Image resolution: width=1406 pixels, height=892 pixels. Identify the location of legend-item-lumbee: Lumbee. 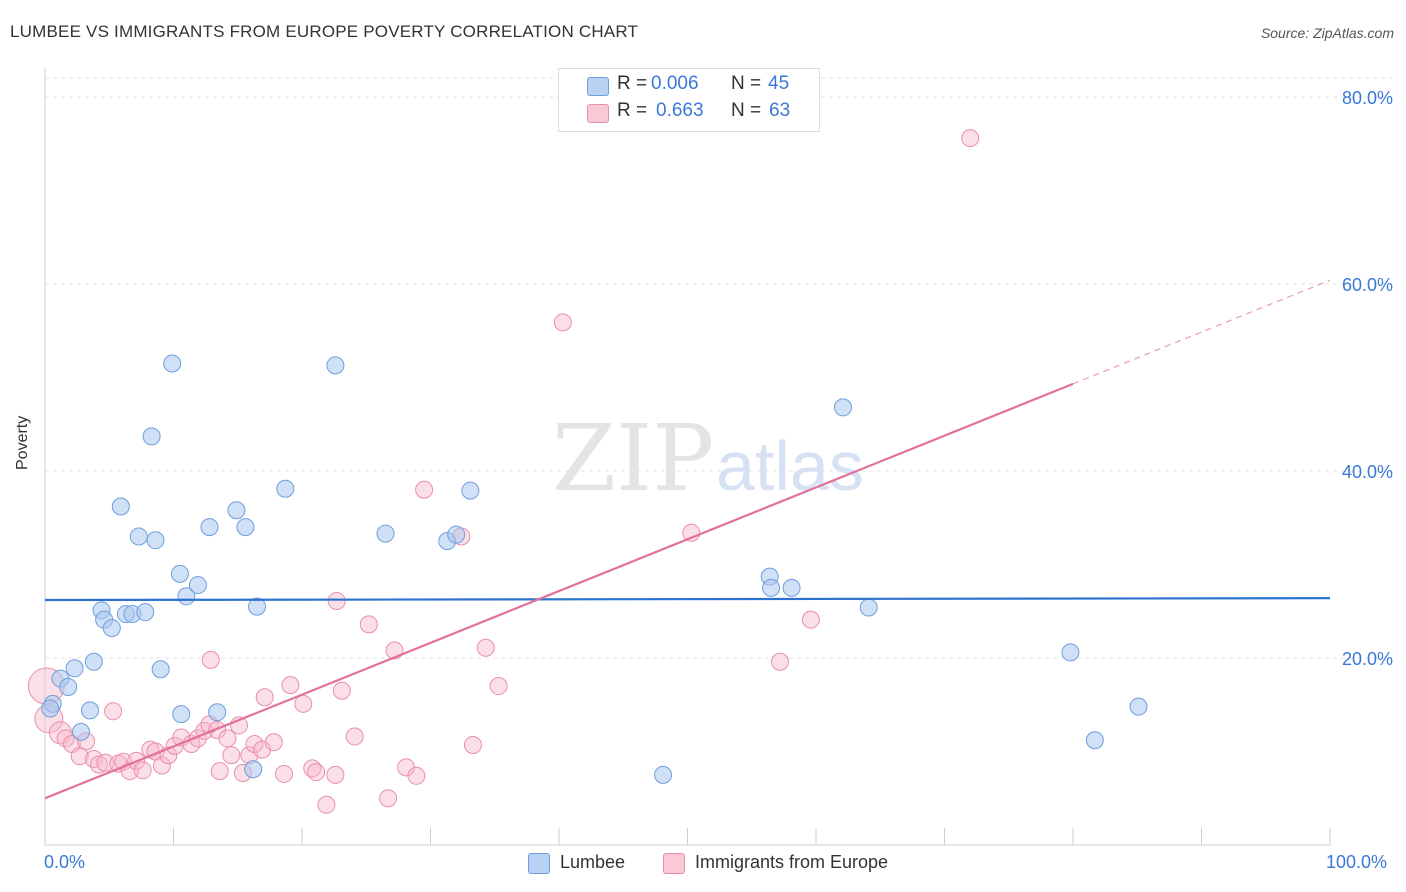
(593, 865).